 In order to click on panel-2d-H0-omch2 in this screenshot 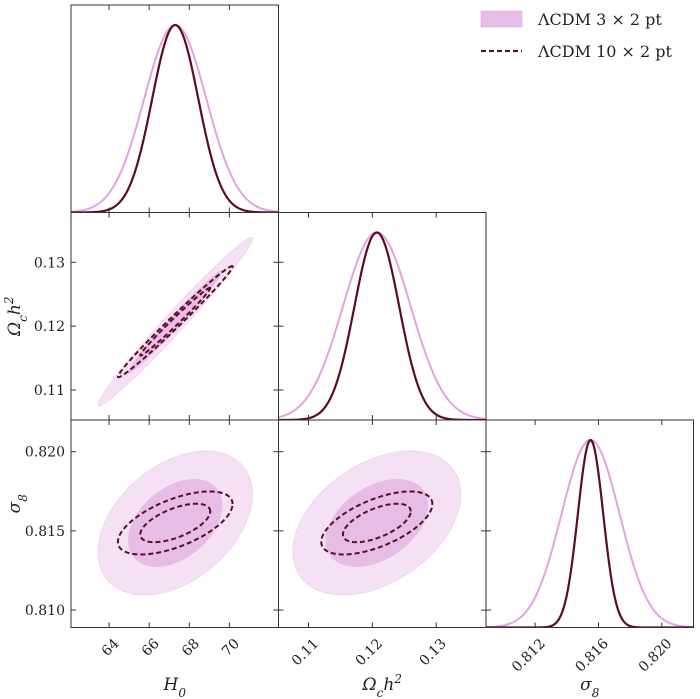, I will do `click(175, 322)`.